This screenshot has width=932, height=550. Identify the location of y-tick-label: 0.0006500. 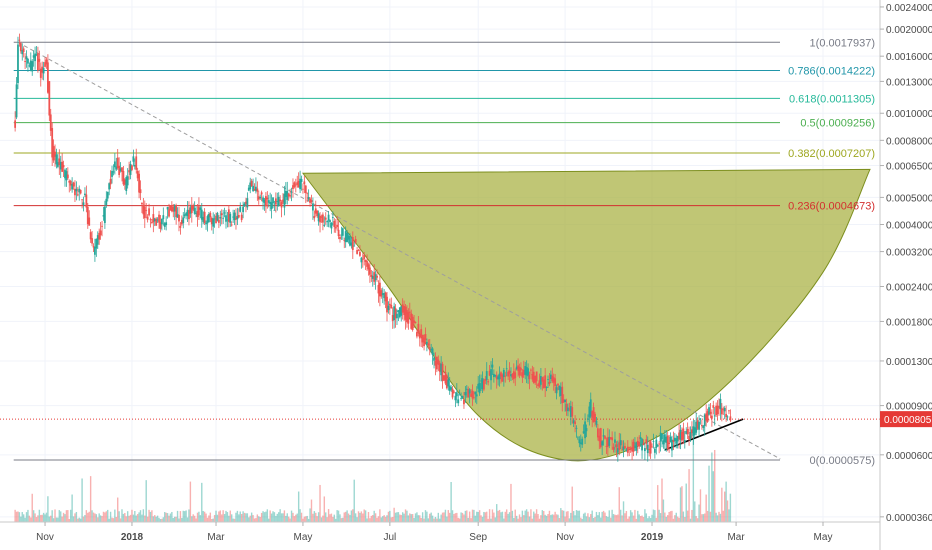
(909, 167).